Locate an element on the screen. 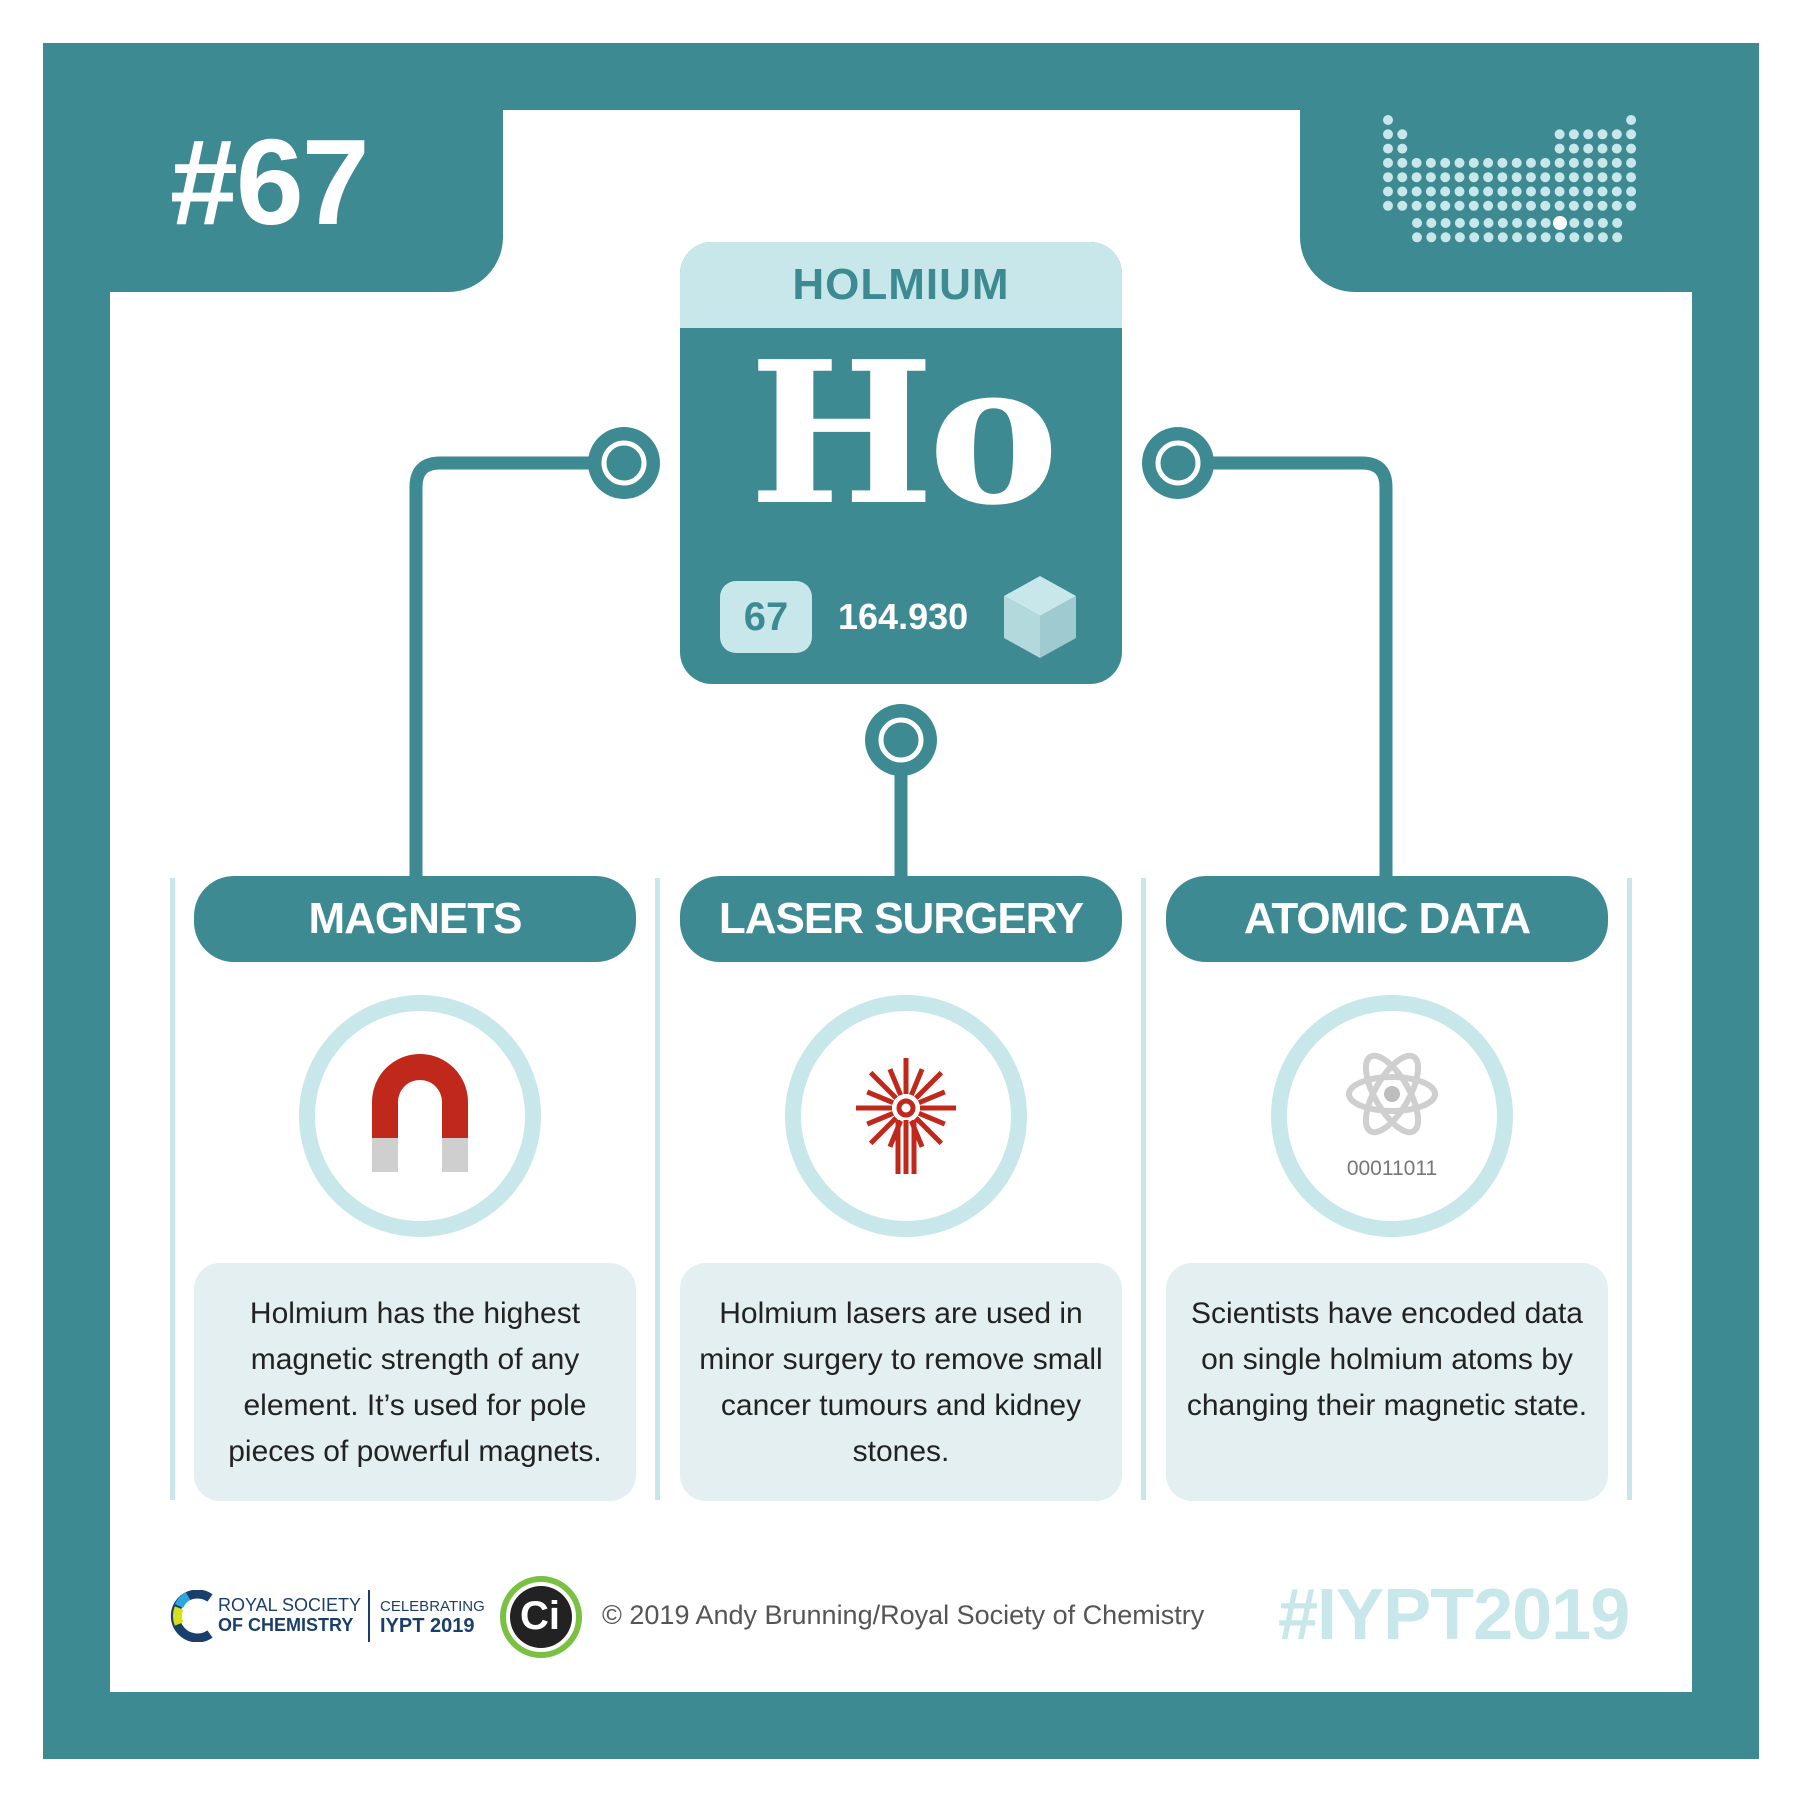 The width and height of the screenshot is (1801, 1801). iypt-label: IYPT 2019 is located at coordinates (427, 1626).